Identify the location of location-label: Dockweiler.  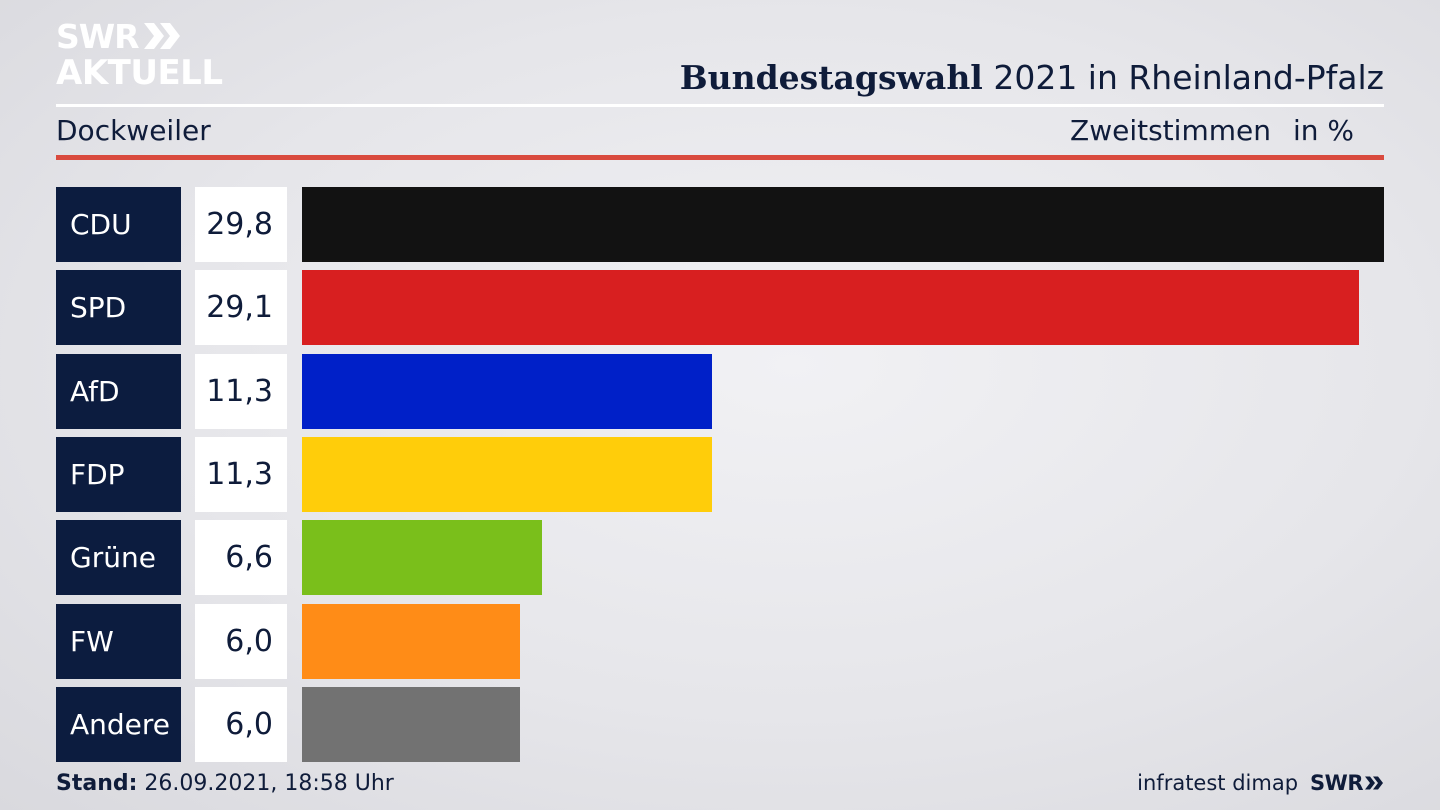
(133, 130).